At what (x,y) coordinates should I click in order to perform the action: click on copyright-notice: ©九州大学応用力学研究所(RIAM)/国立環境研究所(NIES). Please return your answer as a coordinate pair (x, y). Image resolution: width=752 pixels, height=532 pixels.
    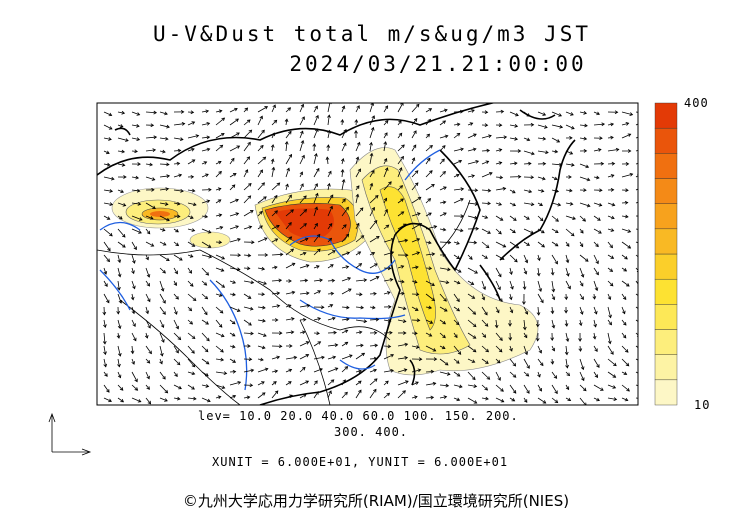
    Looking at the image, I should click on (376, 501).